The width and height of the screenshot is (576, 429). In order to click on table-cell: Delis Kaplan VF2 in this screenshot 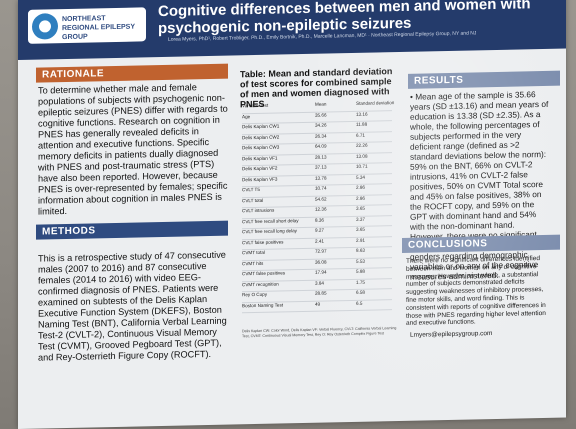, I will do `click(260, 168)`.